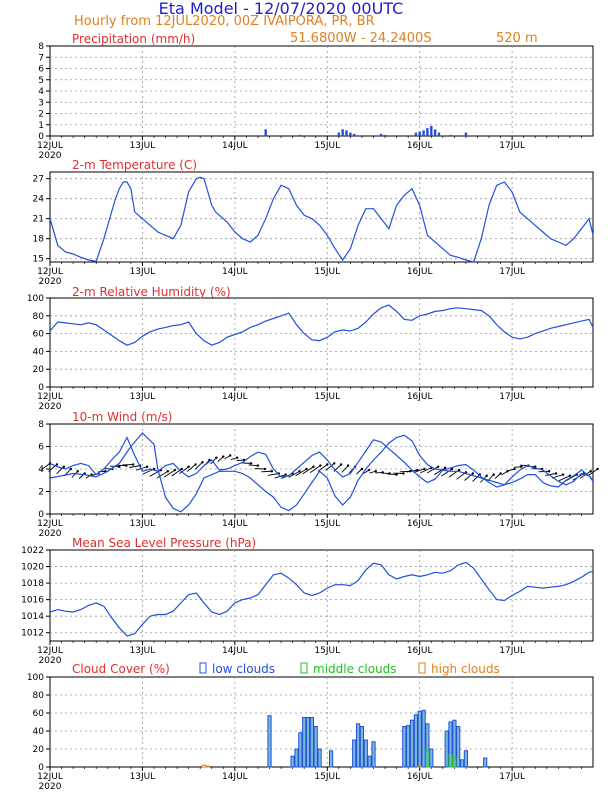  Describe the element at coordinates (41, 70) in the screenshot. I see `y-tick-label: 6` at that location.